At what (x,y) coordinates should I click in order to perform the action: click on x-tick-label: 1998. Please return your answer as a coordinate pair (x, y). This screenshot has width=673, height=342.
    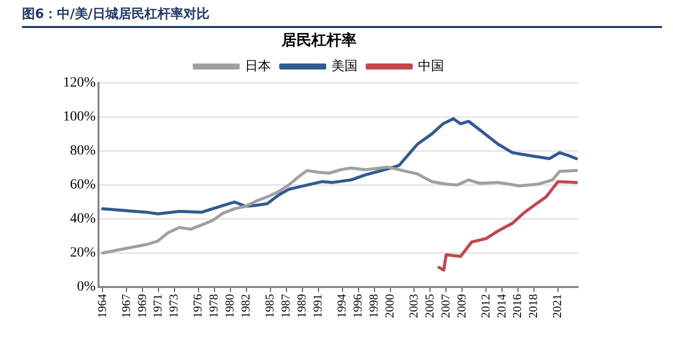
    Looking at the image, I should click on (373, 306).